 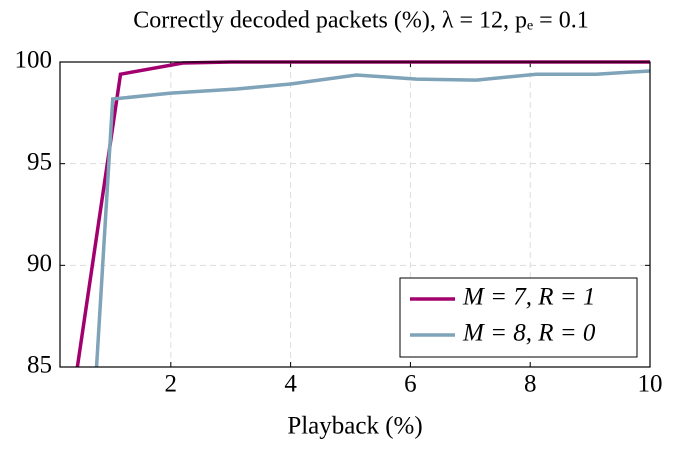 What do you see at coordinates (290, 384) in the screenshot?
I see `x-tick-label: 4` at bounding box center [290, 384].